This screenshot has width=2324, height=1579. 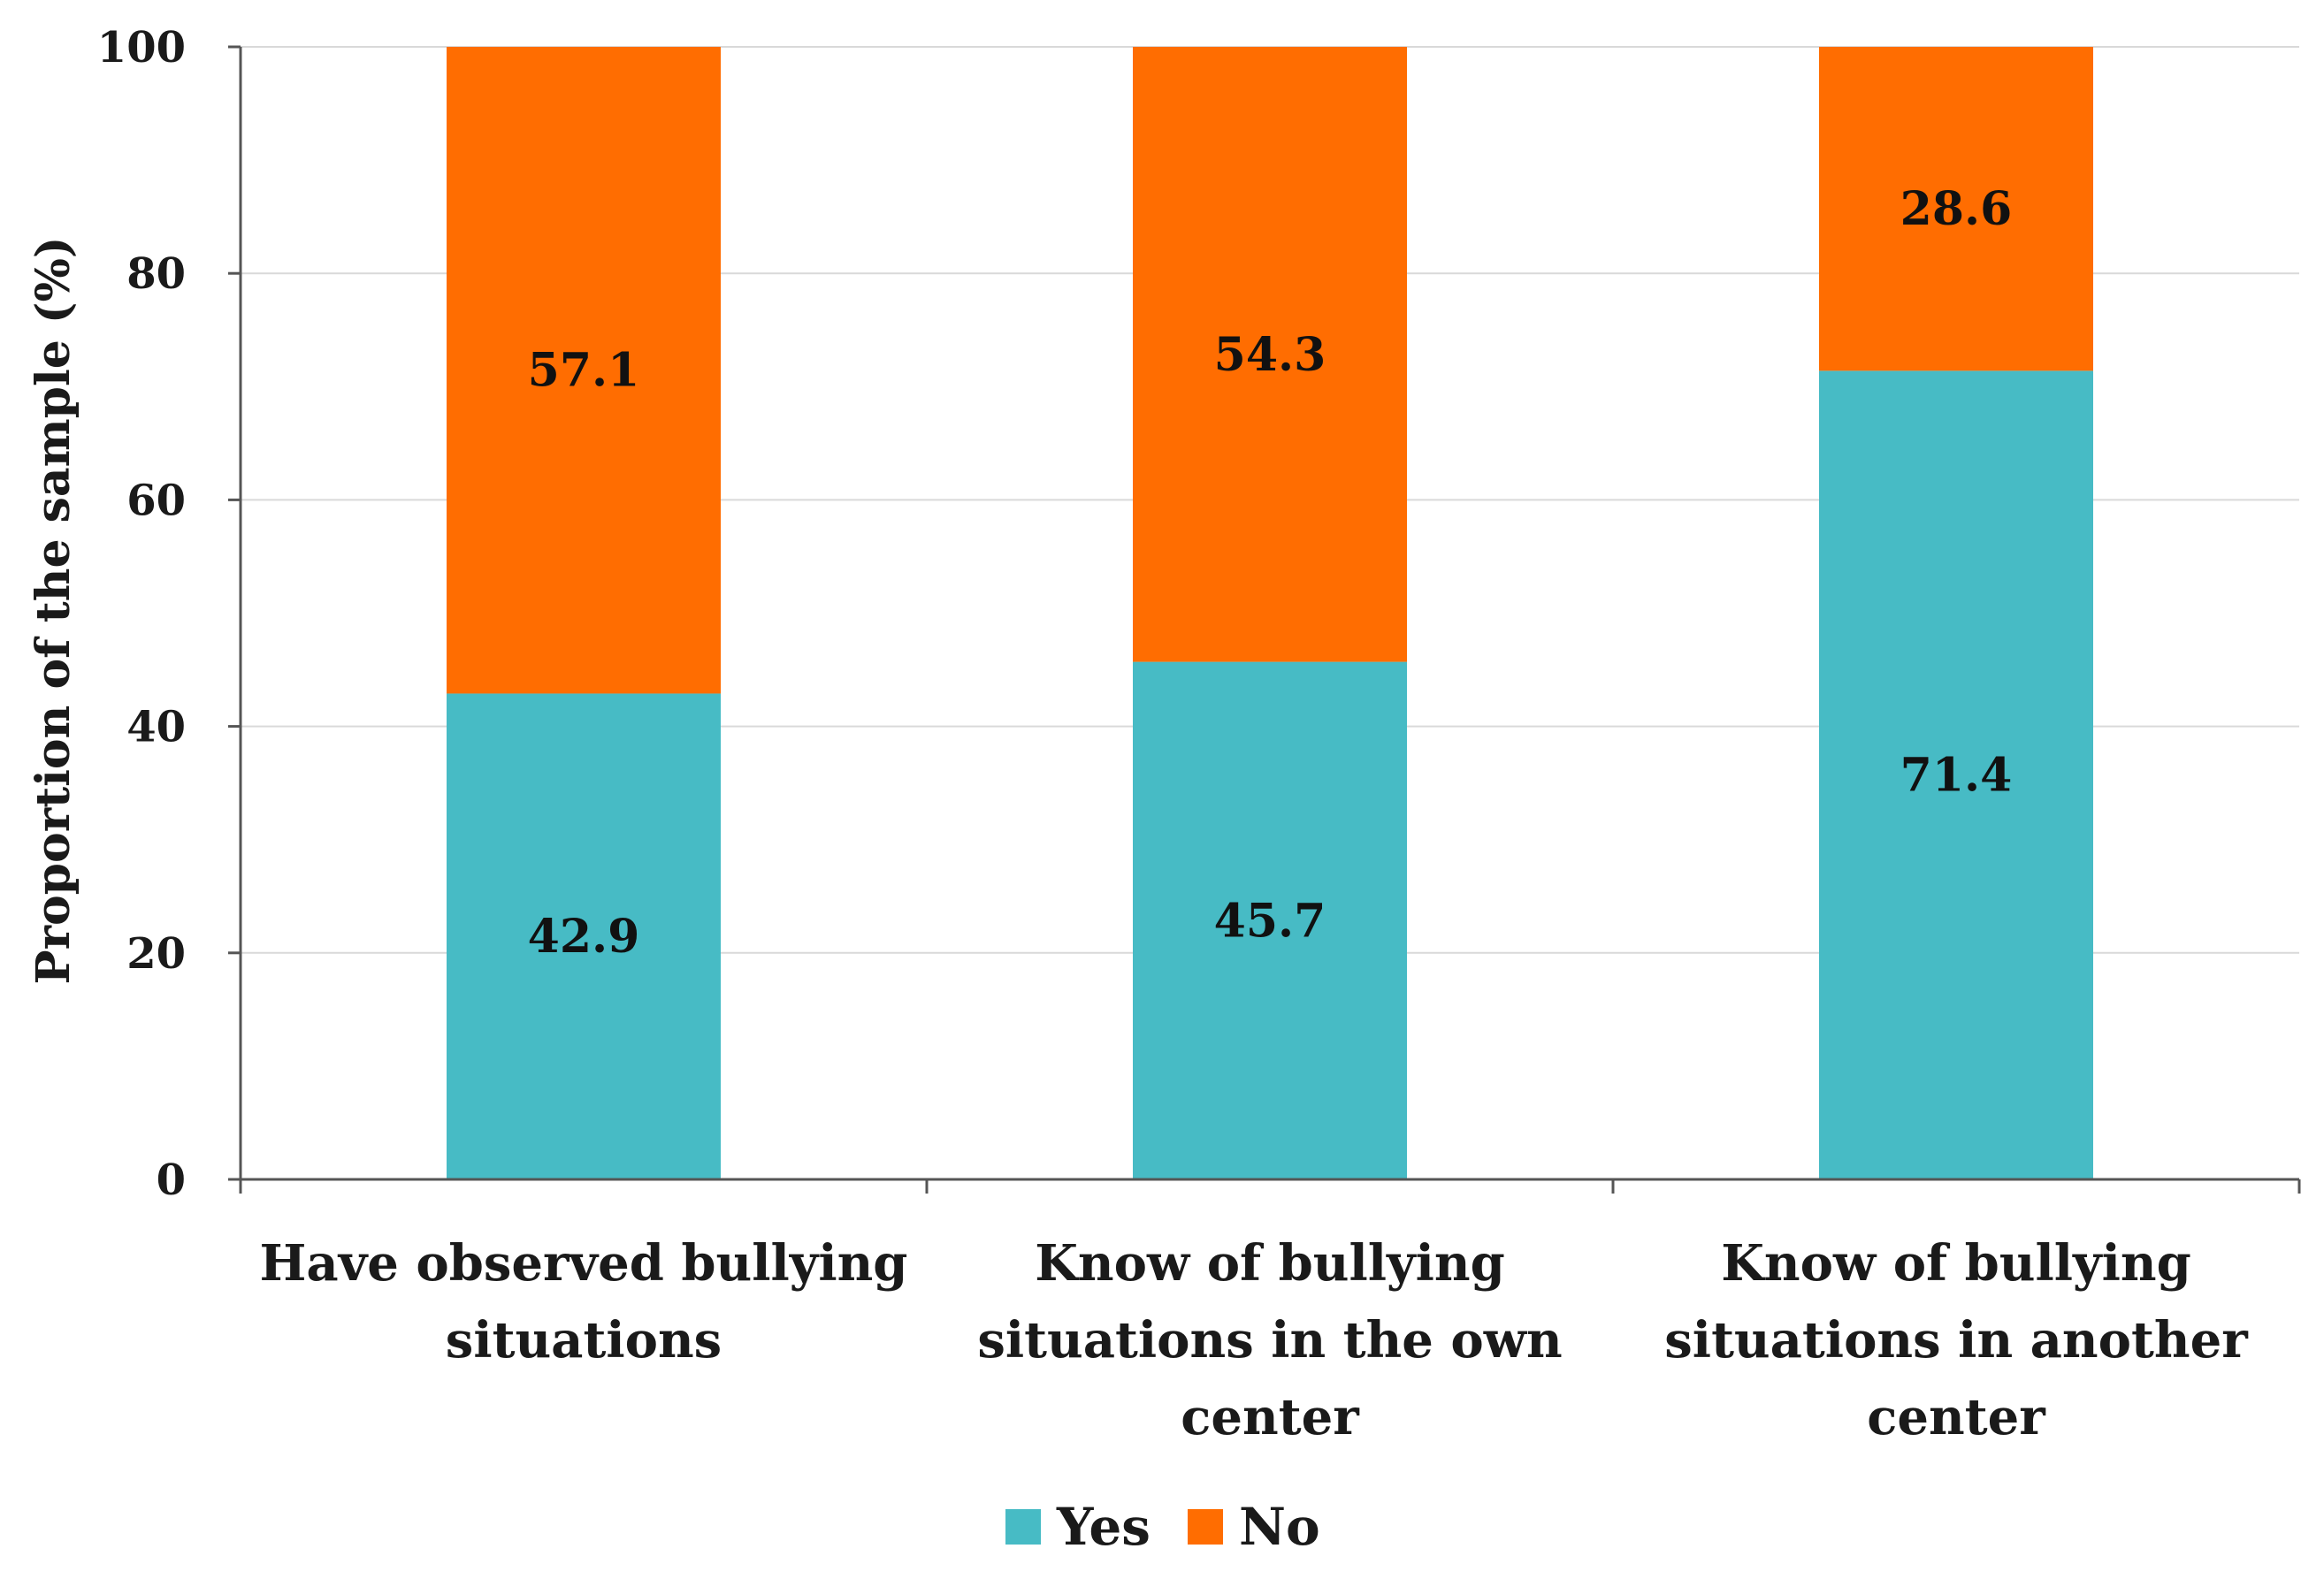 I want to click on legend-label-no: No, so click(x=1279, y=1527).